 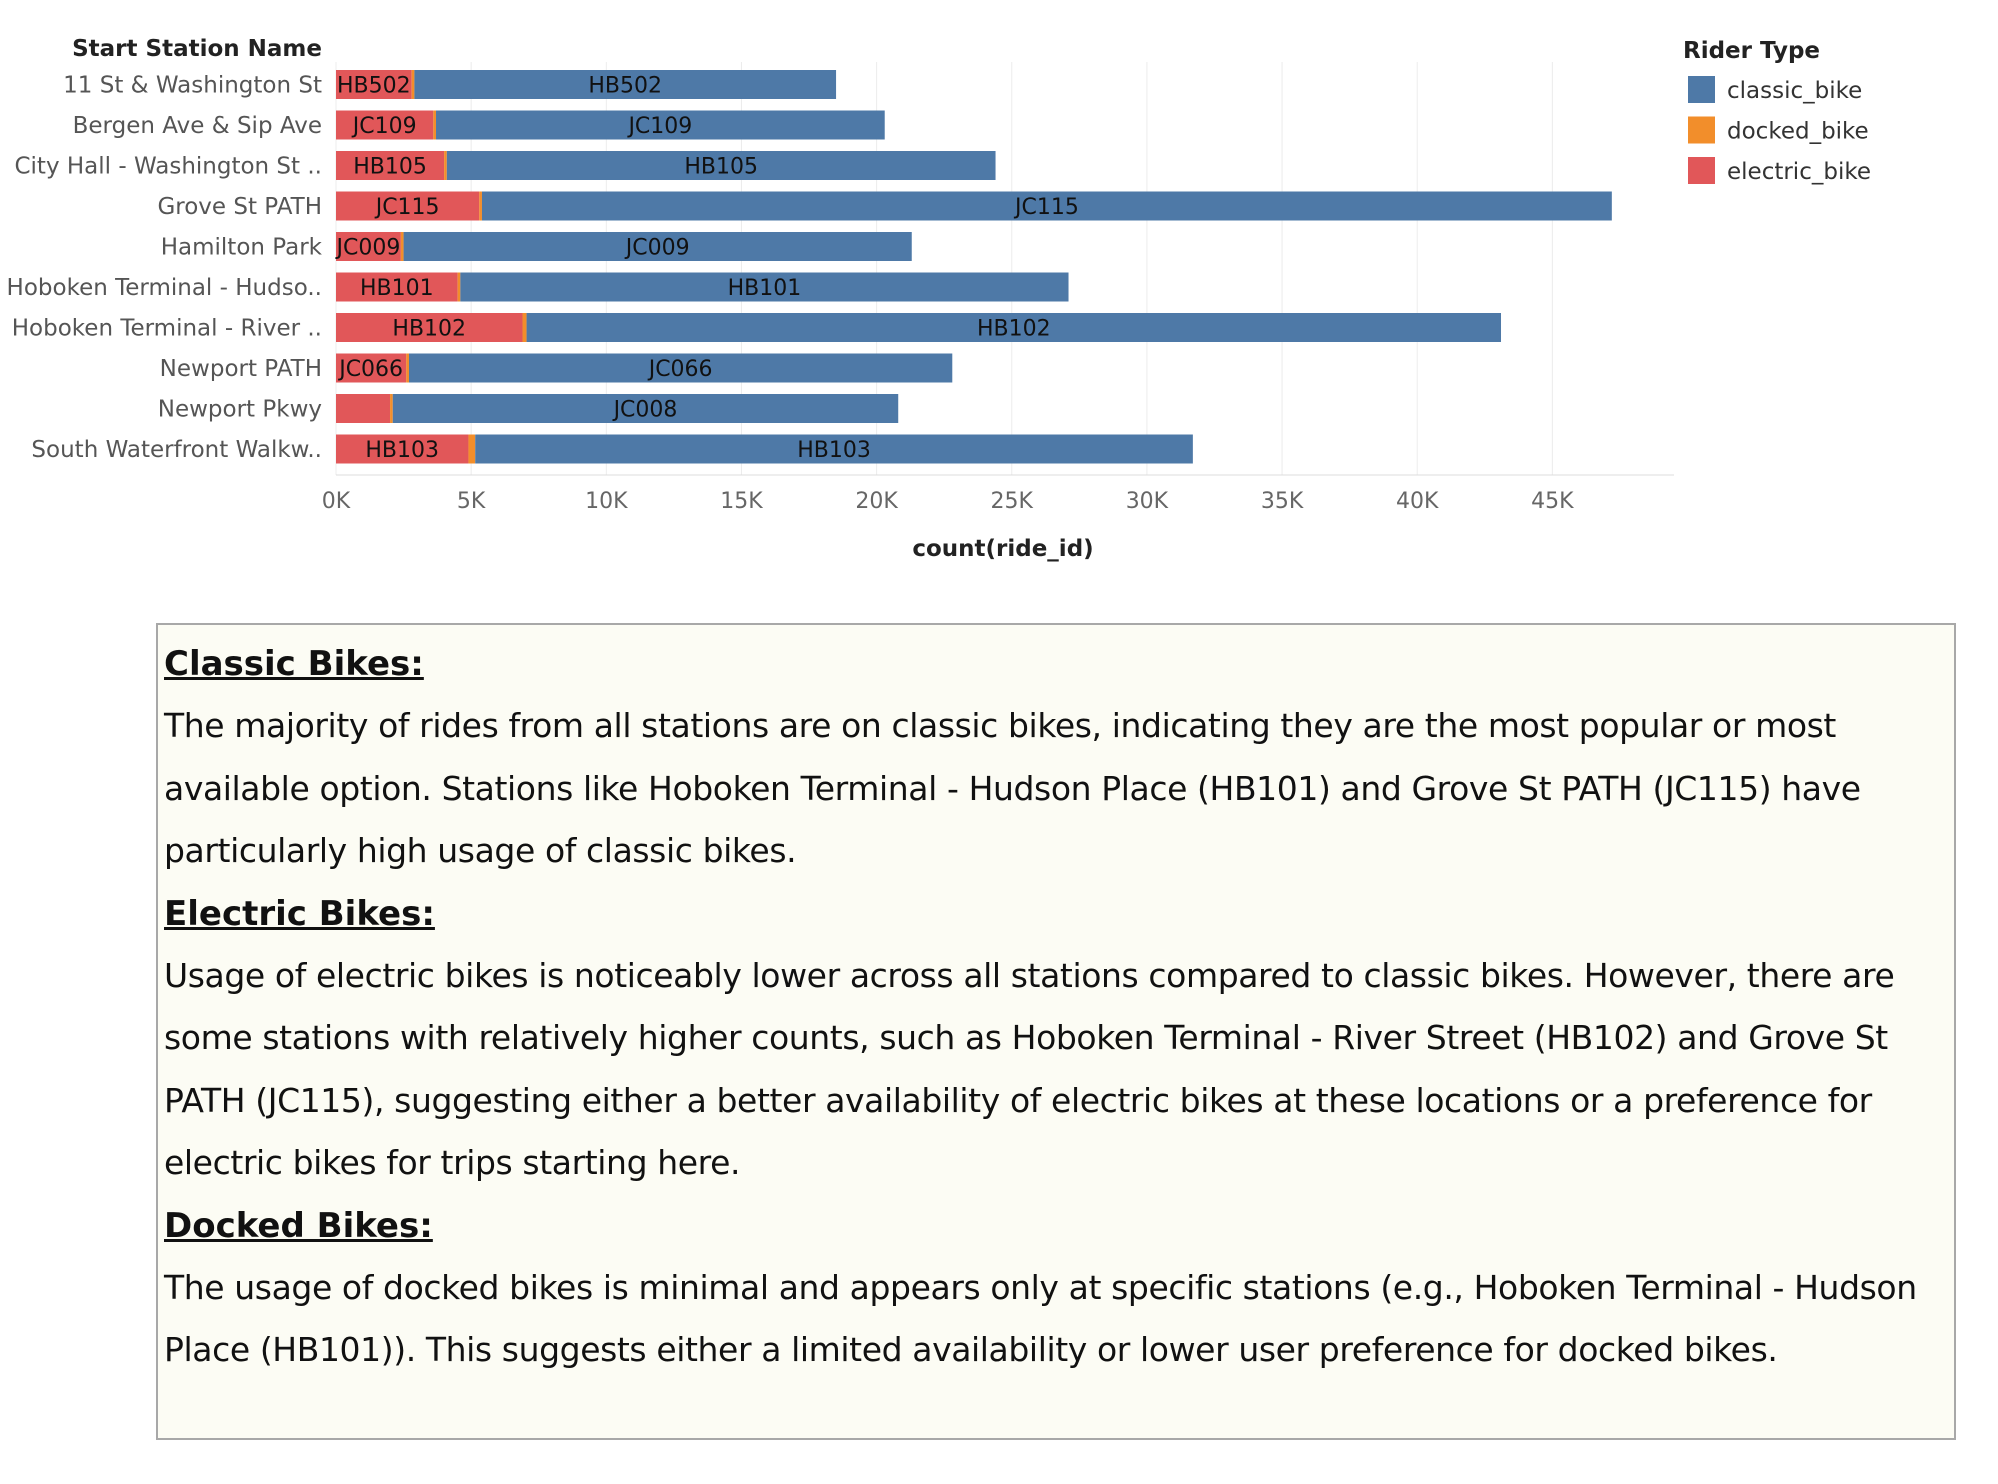 What do you see at coordinates (1701, 130) in the screenshot?
I see `legend-swatch-docked-bike` at bounding box center [1701, 130].